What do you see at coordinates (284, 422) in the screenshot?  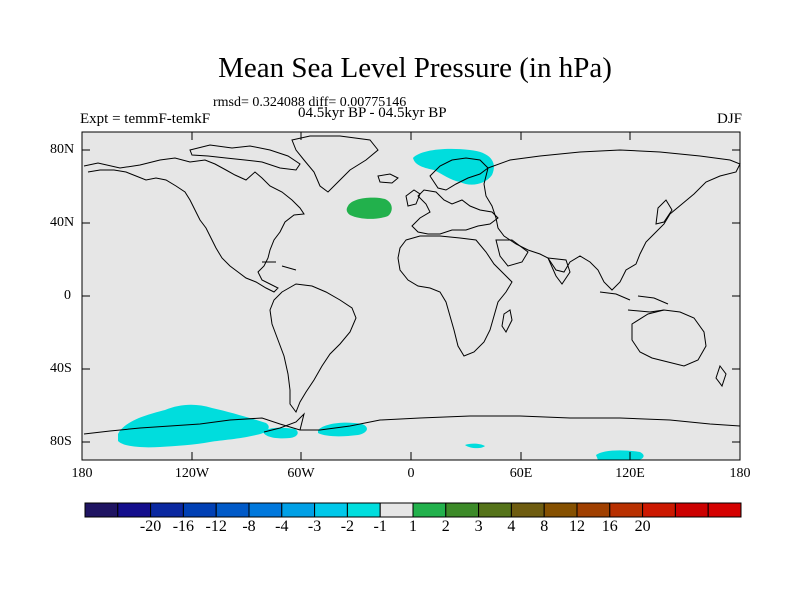 I see `coast-antarctic-peninsula` at bounding box center [284, 422].